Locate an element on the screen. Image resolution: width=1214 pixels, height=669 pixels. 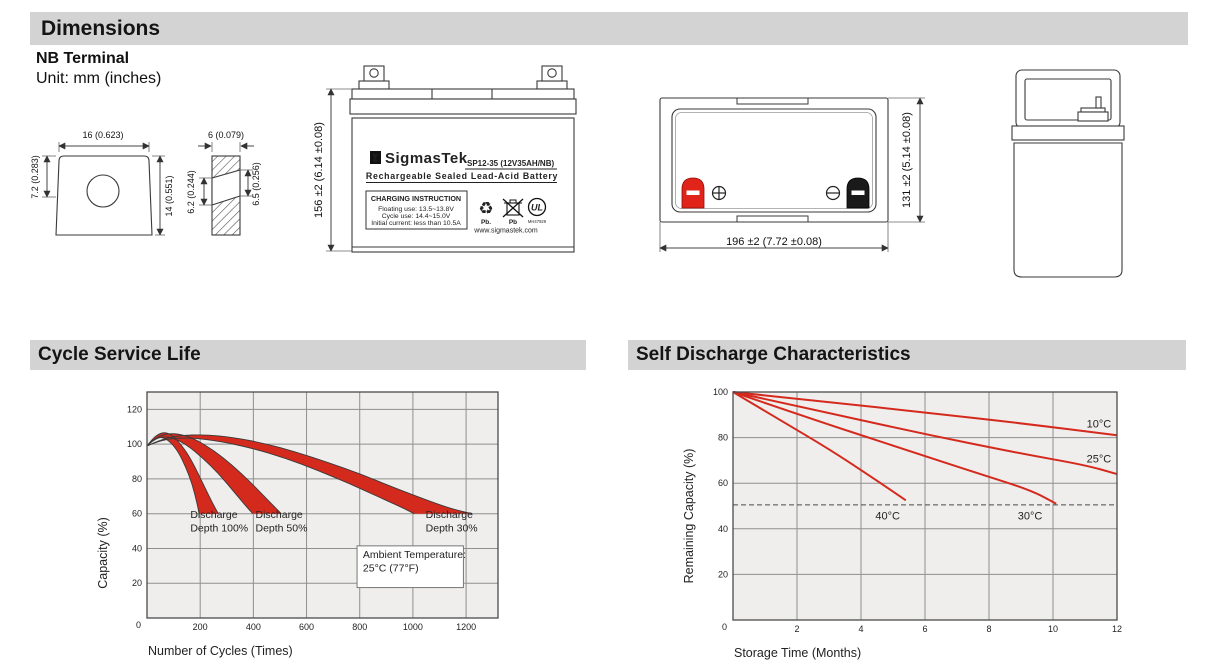
terminal-front-drawing: 16 (0.623) 7.2 (0.283) 14 (0.551) is located at coordinates (102, 183).